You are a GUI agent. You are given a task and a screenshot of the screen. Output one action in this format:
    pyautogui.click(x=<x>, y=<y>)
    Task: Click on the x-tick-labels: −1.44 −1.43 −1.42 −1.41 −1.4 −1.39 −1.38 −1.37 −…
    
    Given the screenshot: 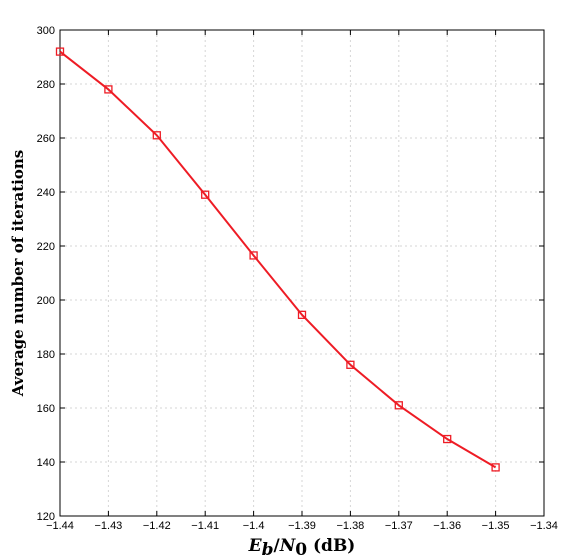 What is the action you would take?
    pyautogui.click(x=302, y=526)
    